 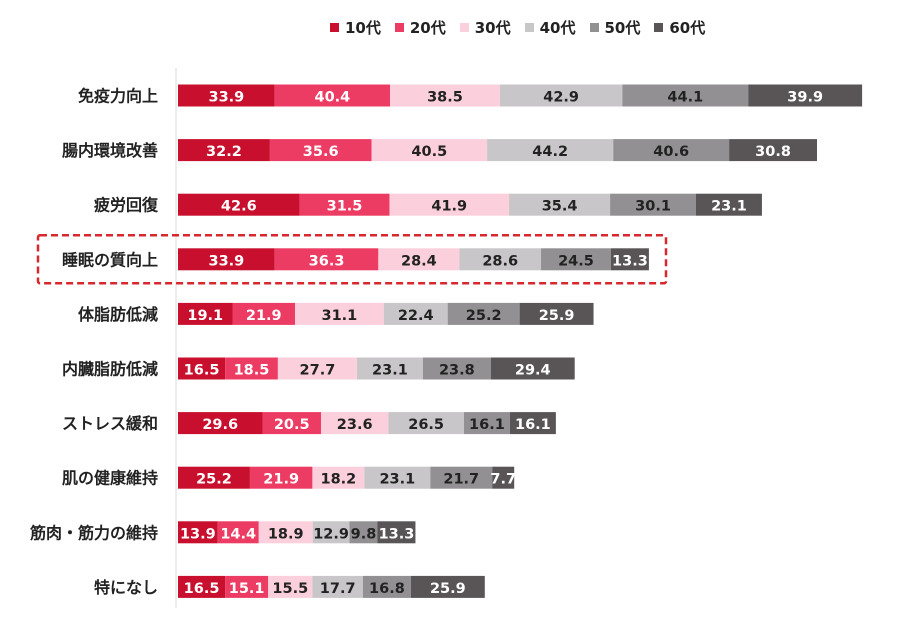 I want to click on legend-item: 40代, so click(x=550, y=27).